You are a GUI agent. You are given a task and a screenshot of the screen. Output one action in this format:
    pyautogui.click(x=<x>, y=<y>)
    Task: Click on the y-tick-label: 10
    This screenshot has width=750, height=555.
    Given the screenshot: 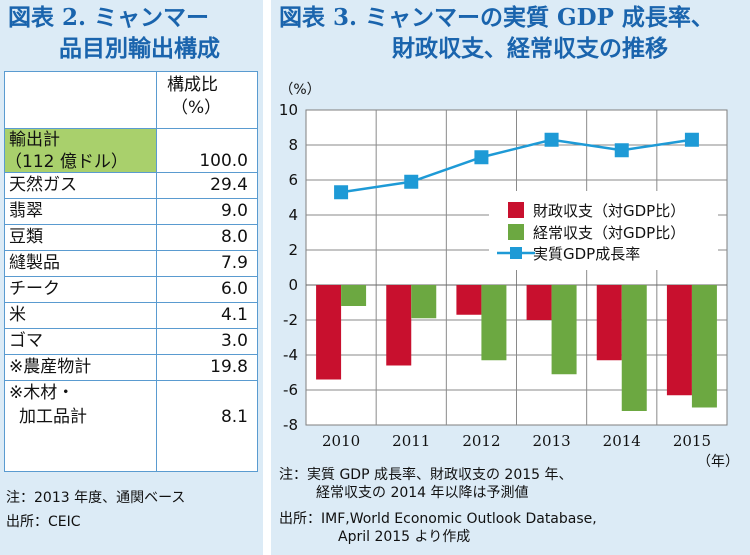 What is the action you would take?
    pyautogui.click(x=288, y=110)
    